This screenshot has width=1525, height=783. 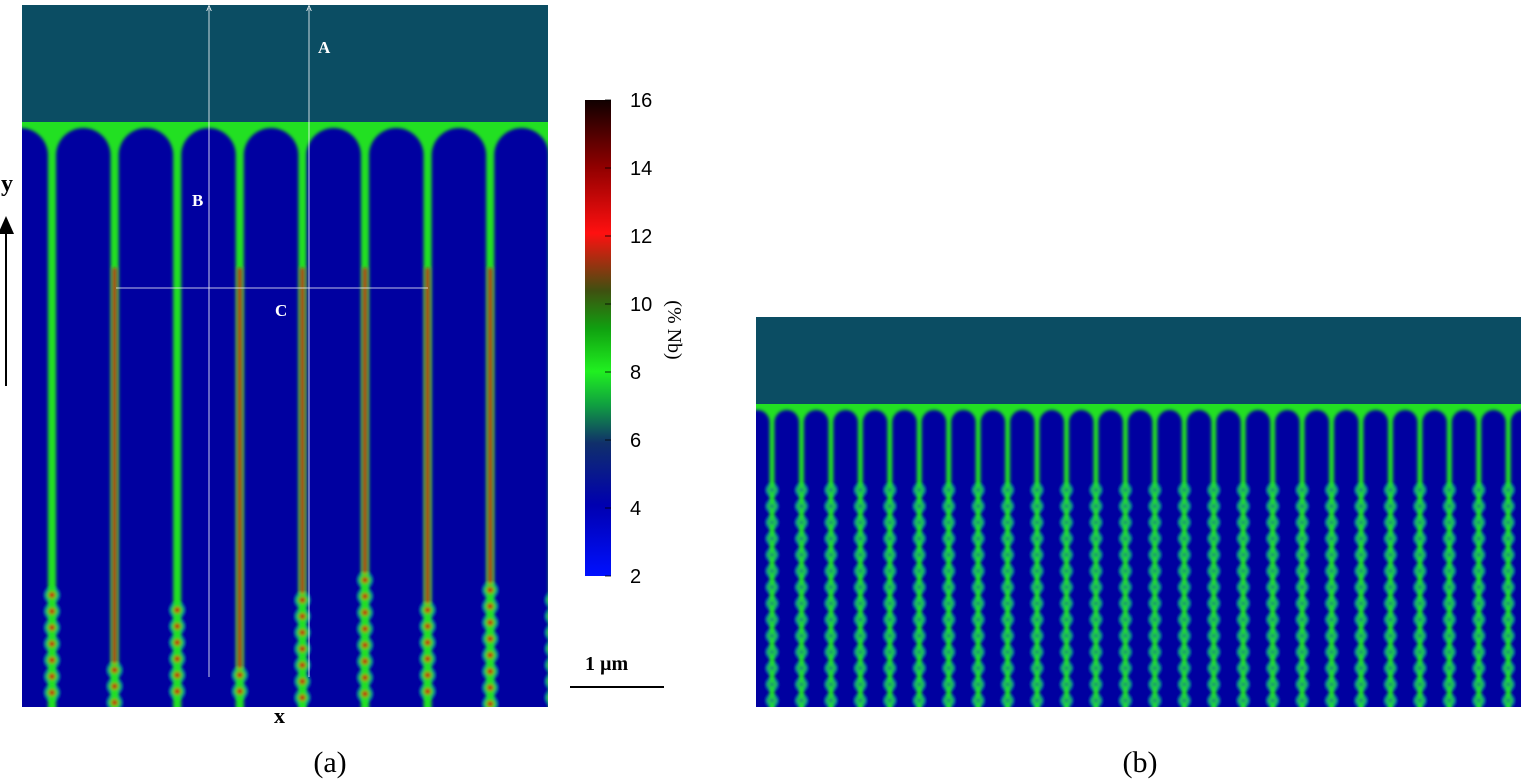 I want to click on caption: (a), so click(x=329, y=762).